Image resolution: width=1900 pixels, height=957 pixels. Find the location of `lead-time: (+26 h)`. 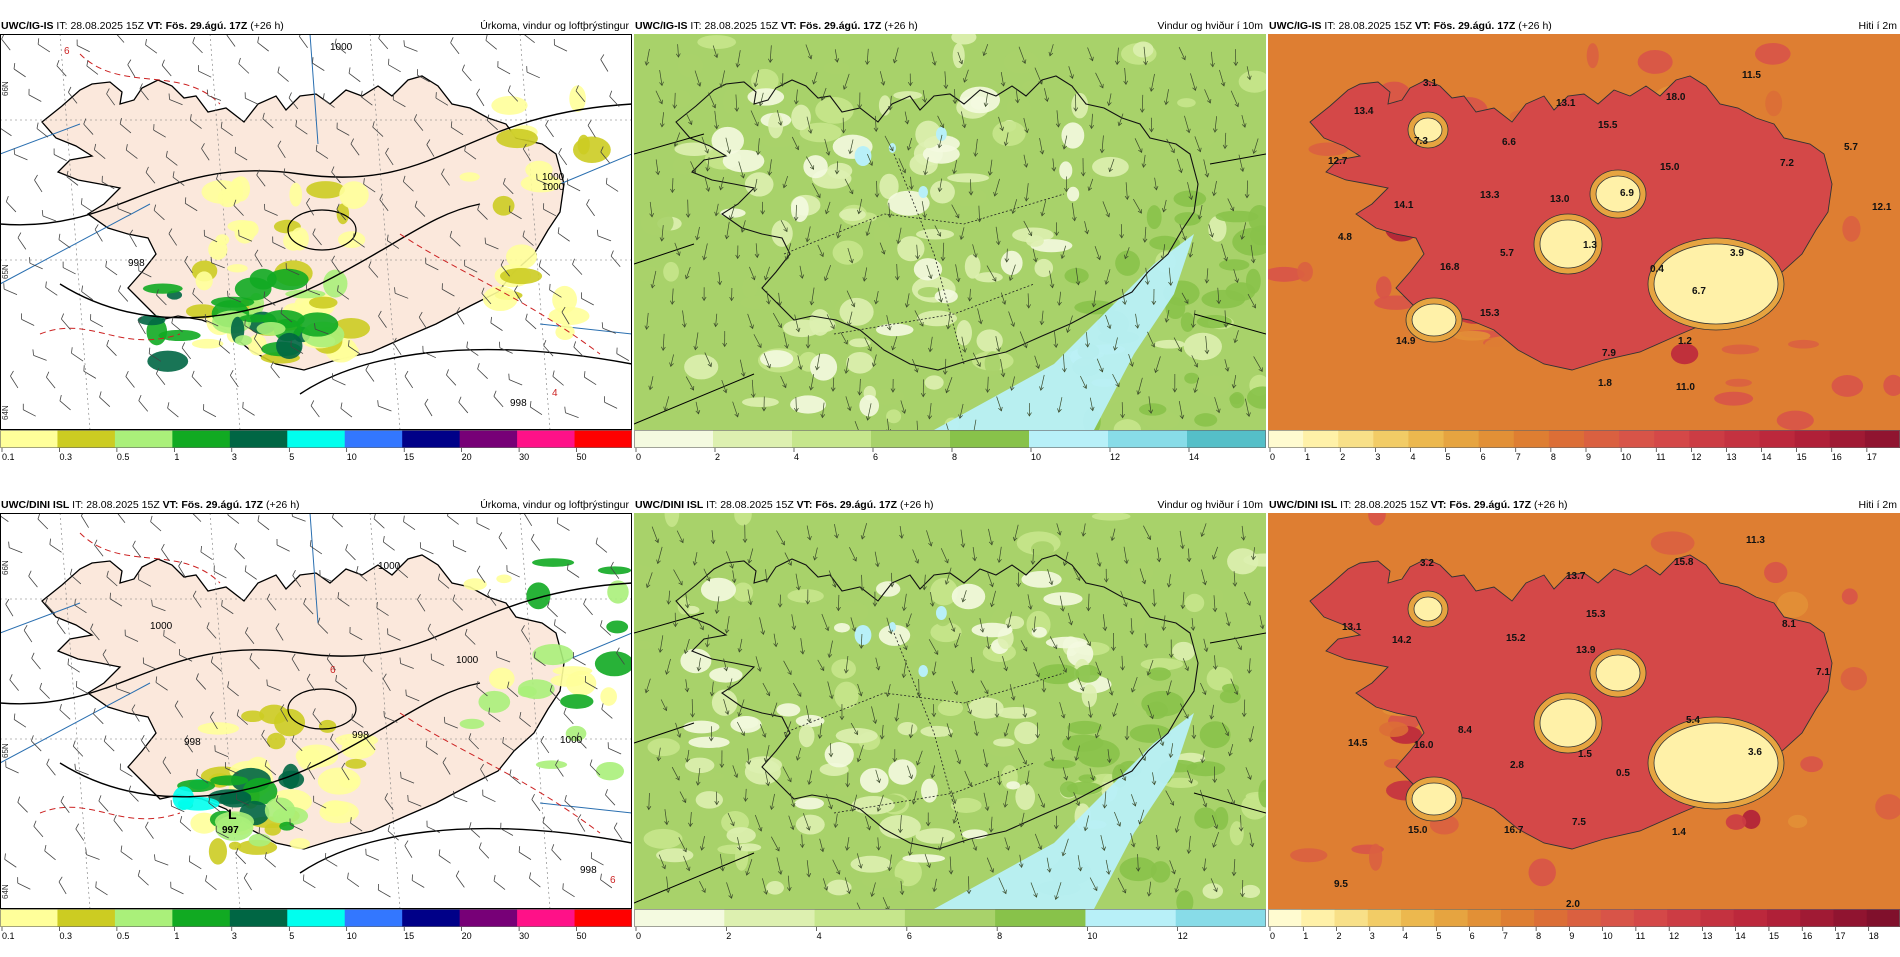

lead-time: (+26 h) is located at coordinates (283, 505).